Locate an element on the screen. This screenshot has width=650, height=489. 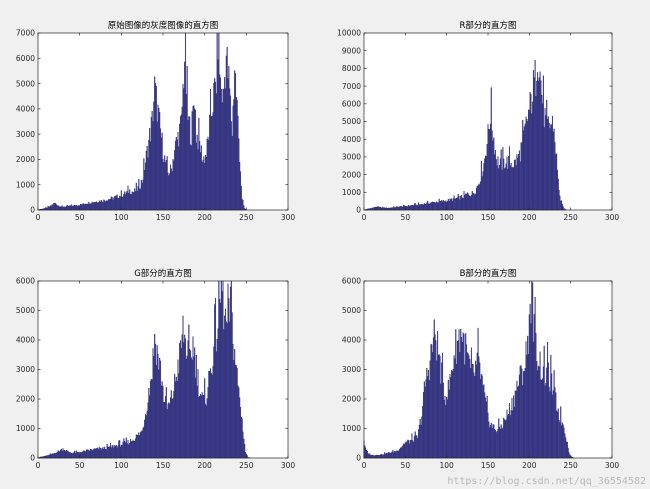
y-tick-label: 1000 is located at coordinates (351, 192).